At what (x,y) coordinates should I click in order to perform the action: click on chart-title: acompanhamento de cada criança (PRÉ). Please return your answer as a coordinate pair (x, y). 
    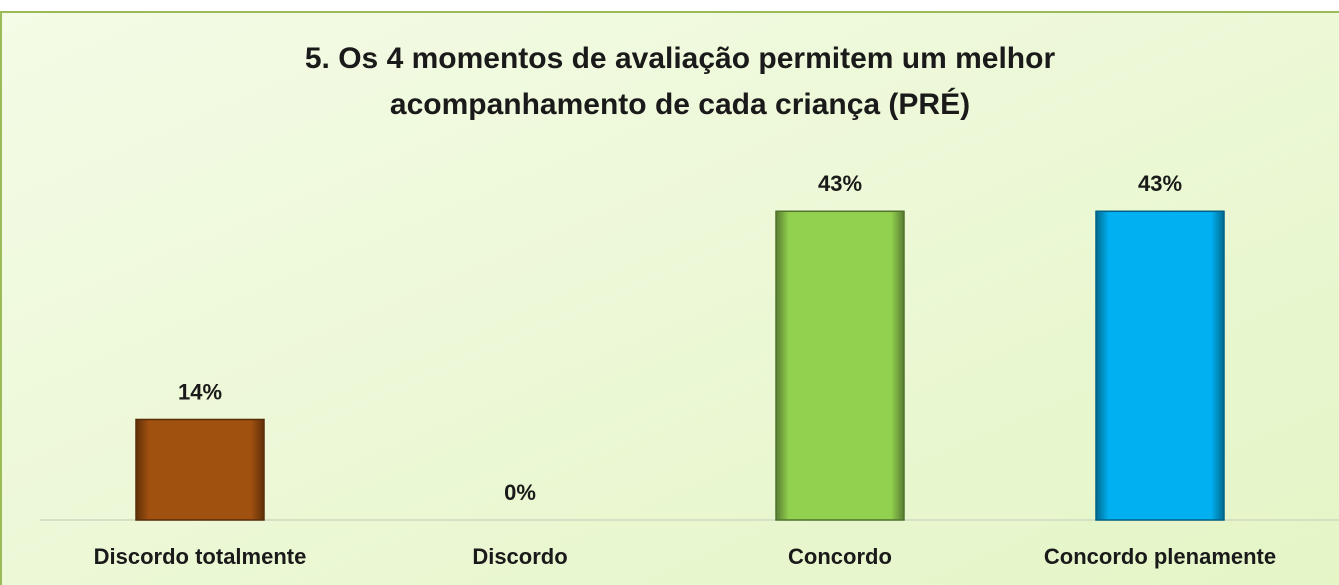
    Looking at the image, I should click on (680, 104).